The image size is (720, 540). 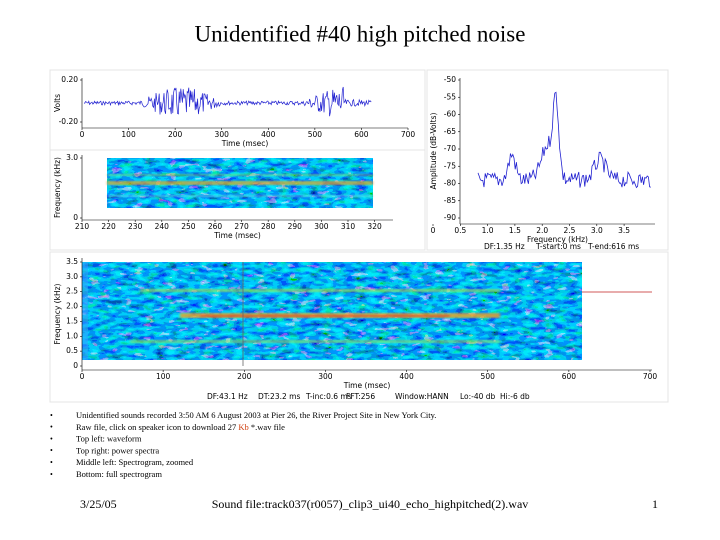 What do you see at coordinates (504, 246) in the screenshot?
I see `spectrum-info: DF:1.35 Hz` at bounding box center [504, 246].